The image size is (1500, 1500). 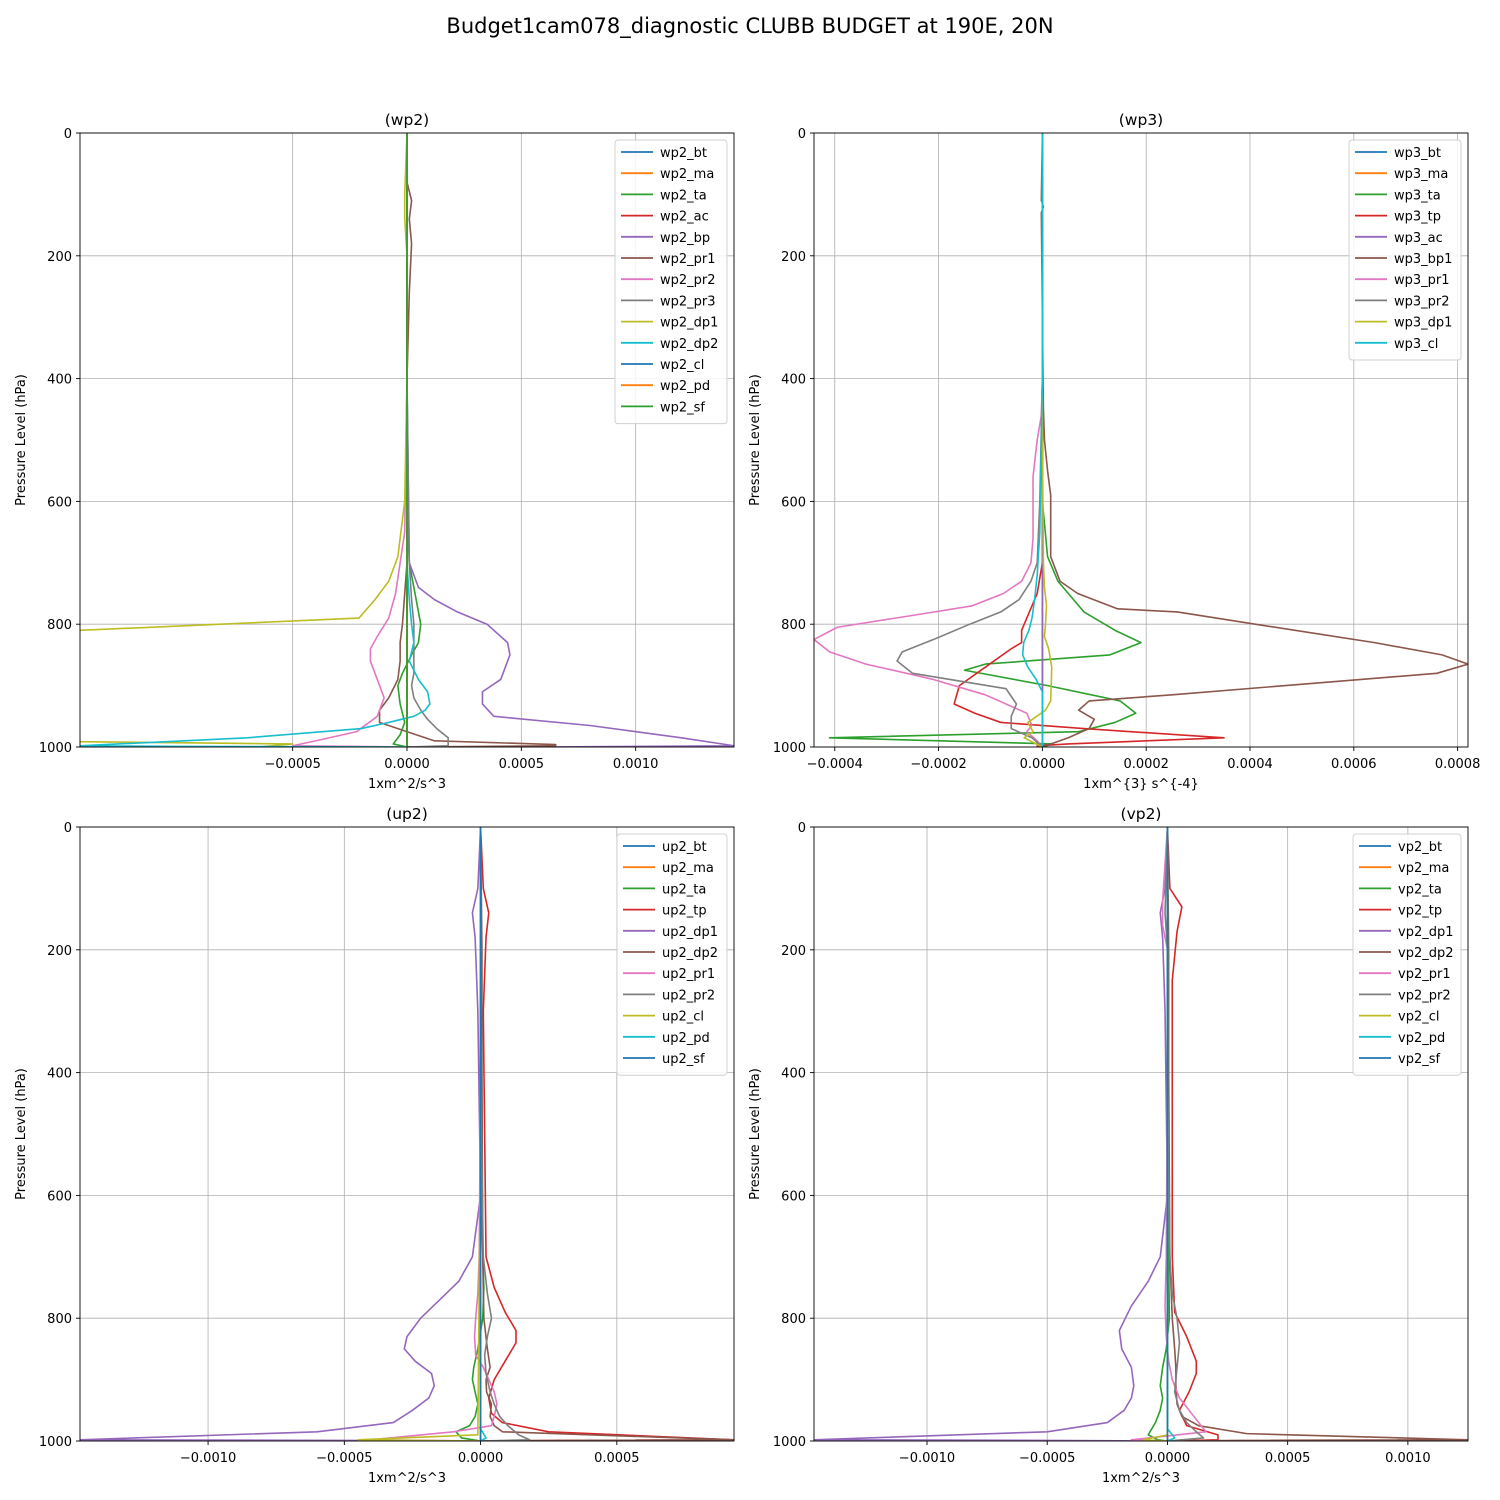 I want to click on x-tick-label: −0.0004, so click(x=835, y=764).